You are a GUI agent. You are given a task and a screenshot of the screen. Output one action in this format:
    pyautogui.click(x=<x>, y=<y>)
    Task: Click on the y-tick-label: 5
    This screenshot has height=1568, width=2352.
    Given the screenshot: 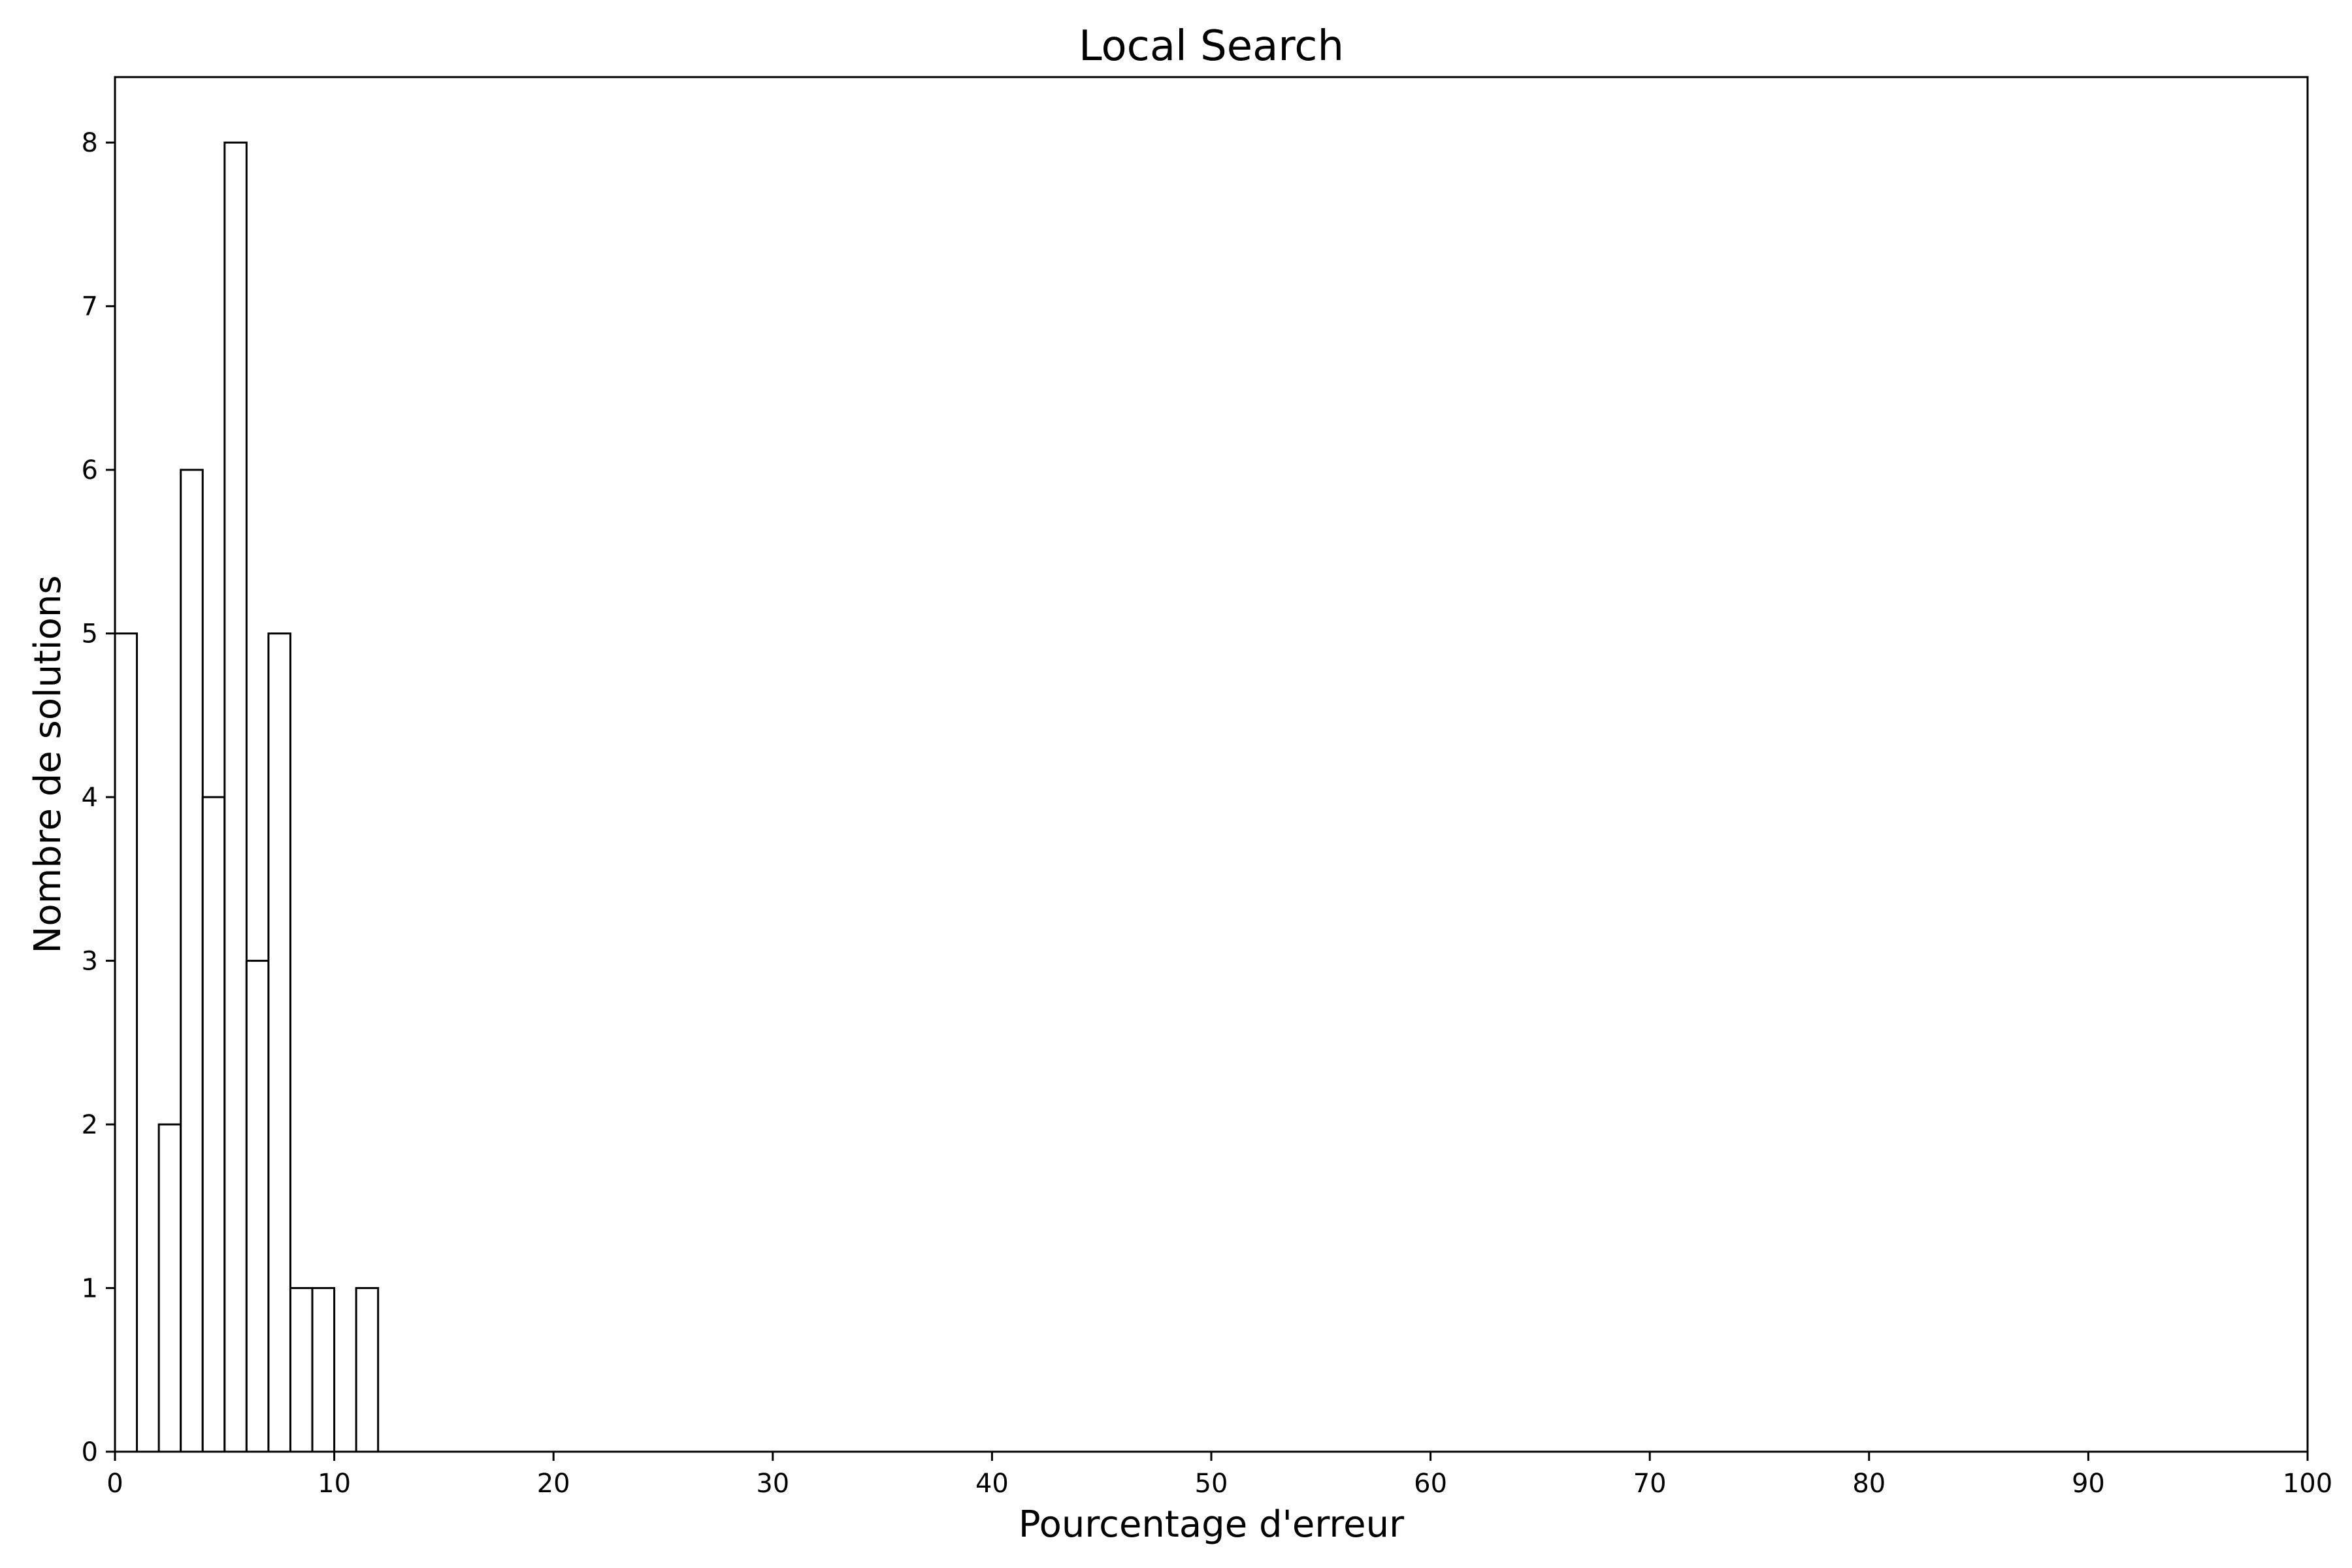 What is the action you would take?
    pyautogui.click(x=90, y=634)
    